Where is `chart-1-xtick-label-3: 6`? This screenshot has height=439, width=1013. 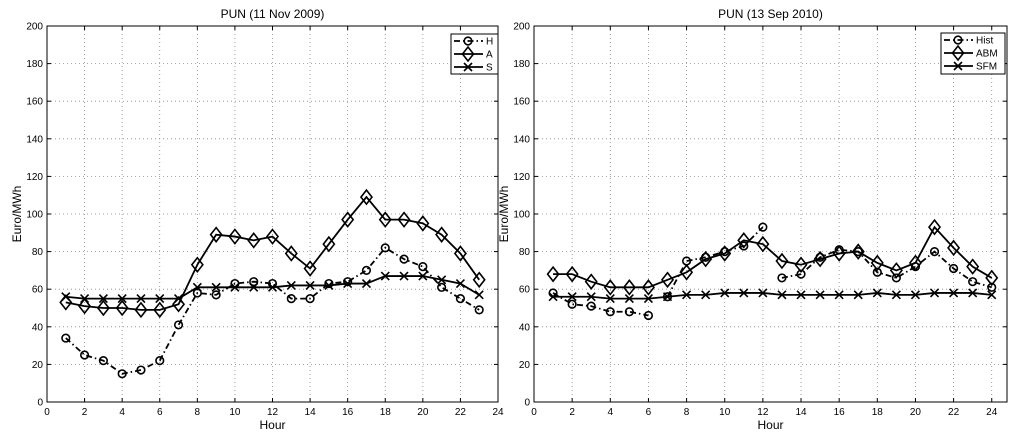
chart-1-xtick-label-3: 6 is located at coordinates (649, 412).